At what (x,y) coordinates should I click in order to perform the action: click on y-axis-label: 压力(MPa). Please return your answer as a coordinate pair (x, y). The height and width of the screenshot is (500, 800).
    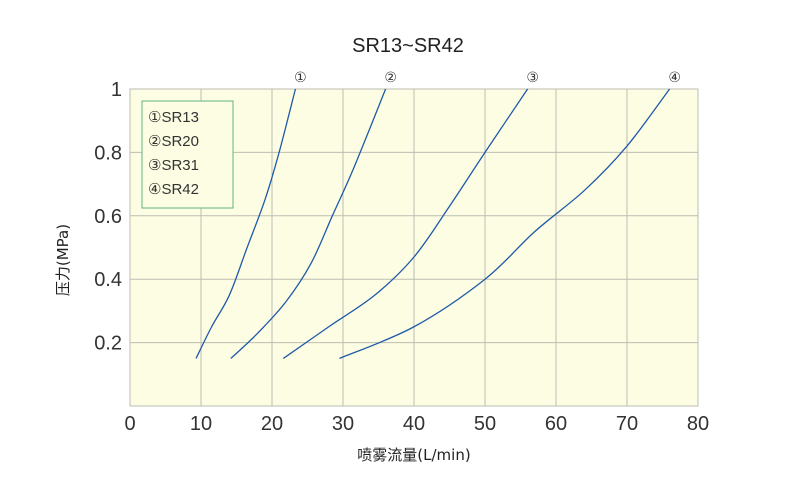
    Looking at the image, I should click on (63, 260).